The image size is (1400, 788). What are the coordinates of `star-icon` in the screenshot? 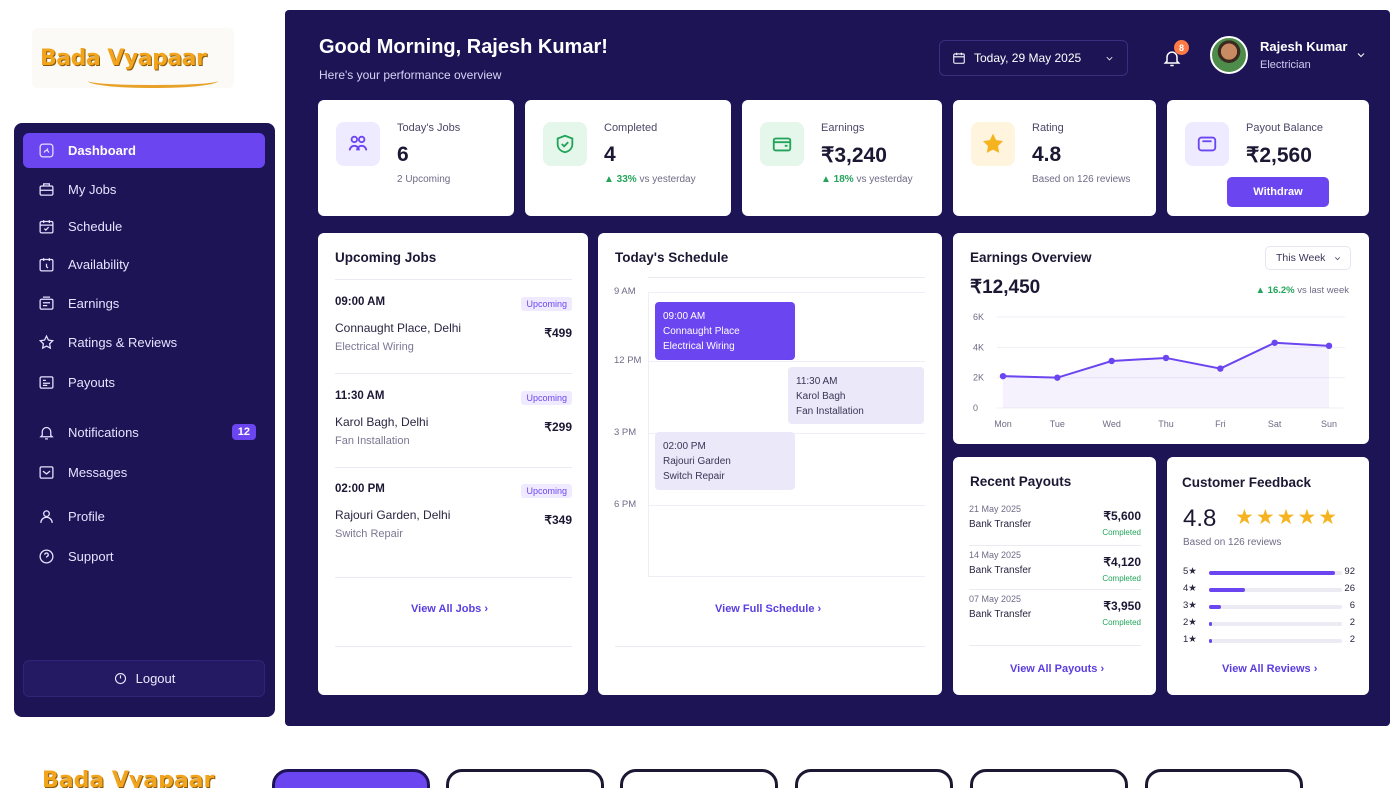 It's located at (993, 144).